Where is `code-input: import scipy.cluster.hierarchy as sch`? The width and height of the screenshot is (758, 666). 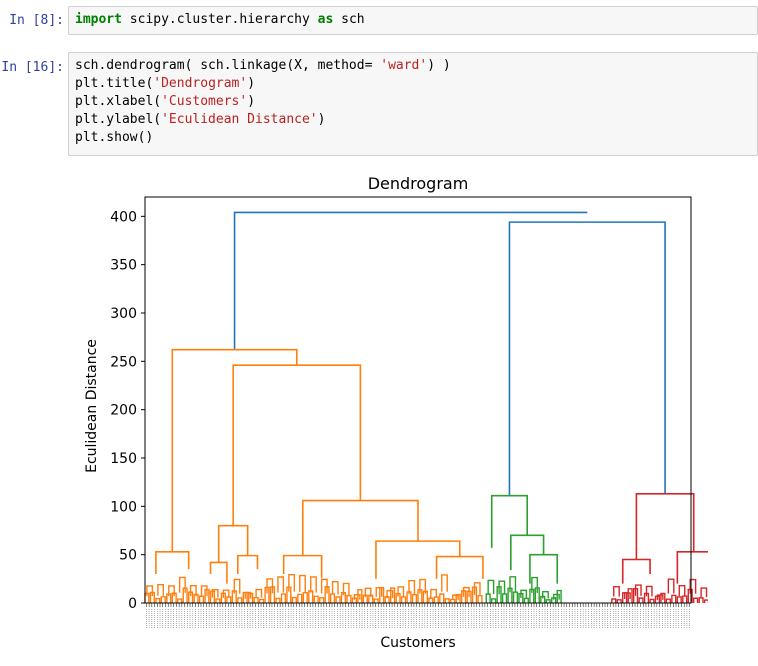
code-input: import scipy.cluster.hierarchy as sch is located at coordinates (413, 20).